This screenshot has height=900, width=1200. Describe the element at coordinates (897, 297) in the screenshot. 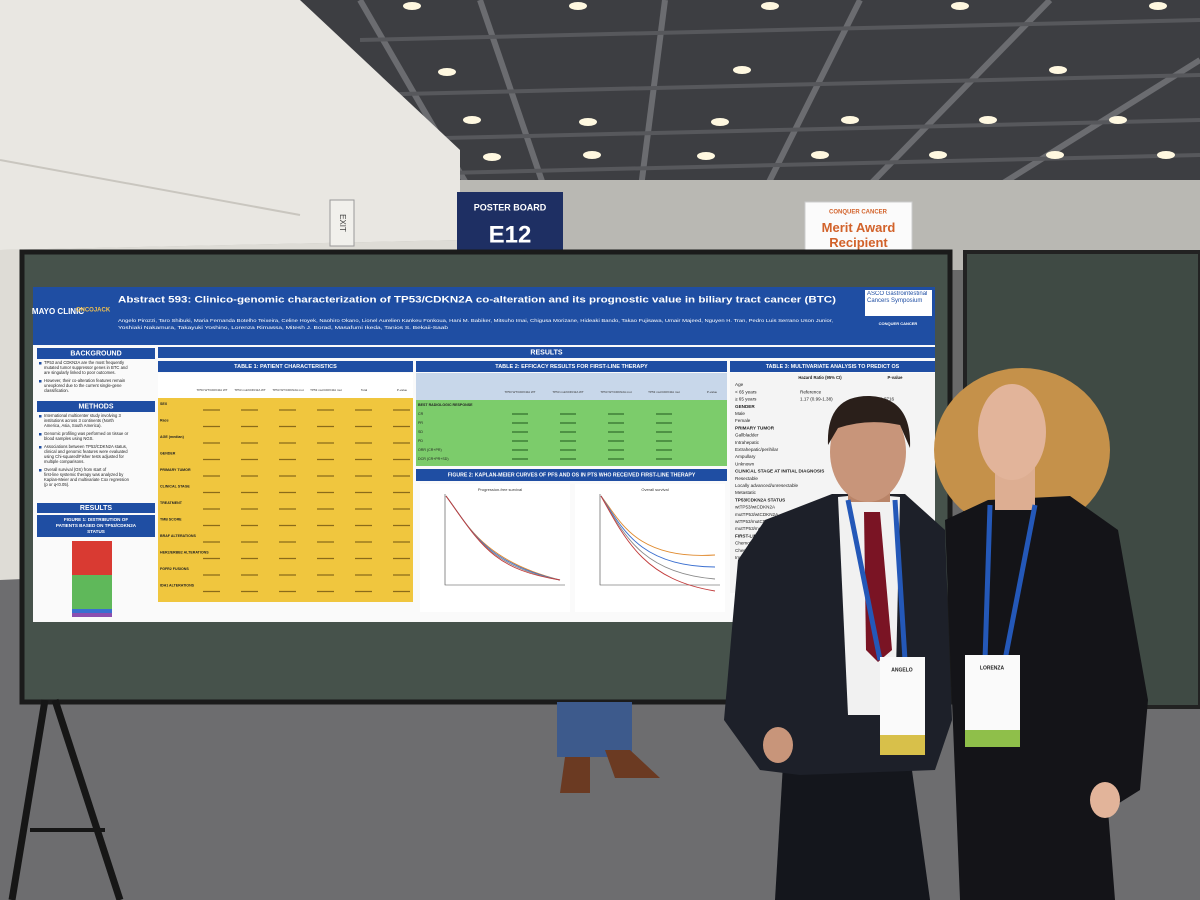

I see `symposium-logo: ASCO Gastrointestinal Cancers Symposium` at that location.